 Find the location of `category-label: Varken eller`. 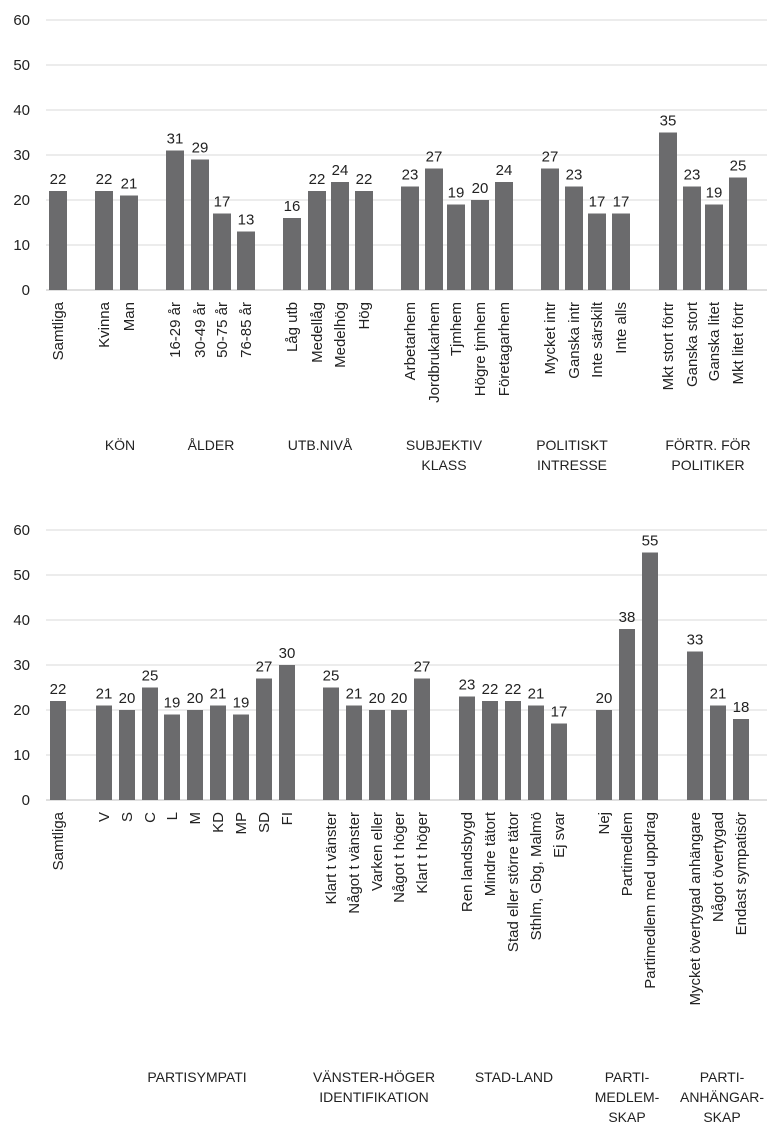

category-label: Varken eller is located at coordinates (377, 851).